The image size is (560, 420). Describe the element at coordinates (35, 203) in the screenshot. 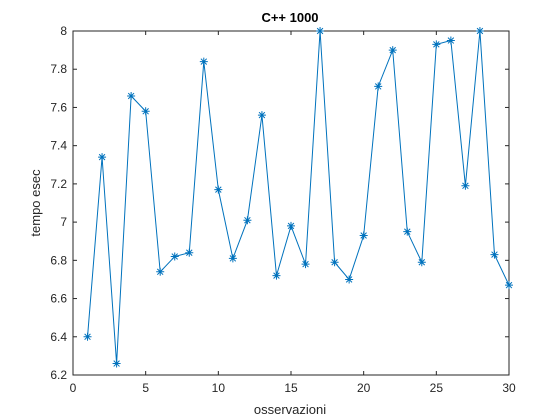

I see `y-axis-label: tempo esec` at that location.